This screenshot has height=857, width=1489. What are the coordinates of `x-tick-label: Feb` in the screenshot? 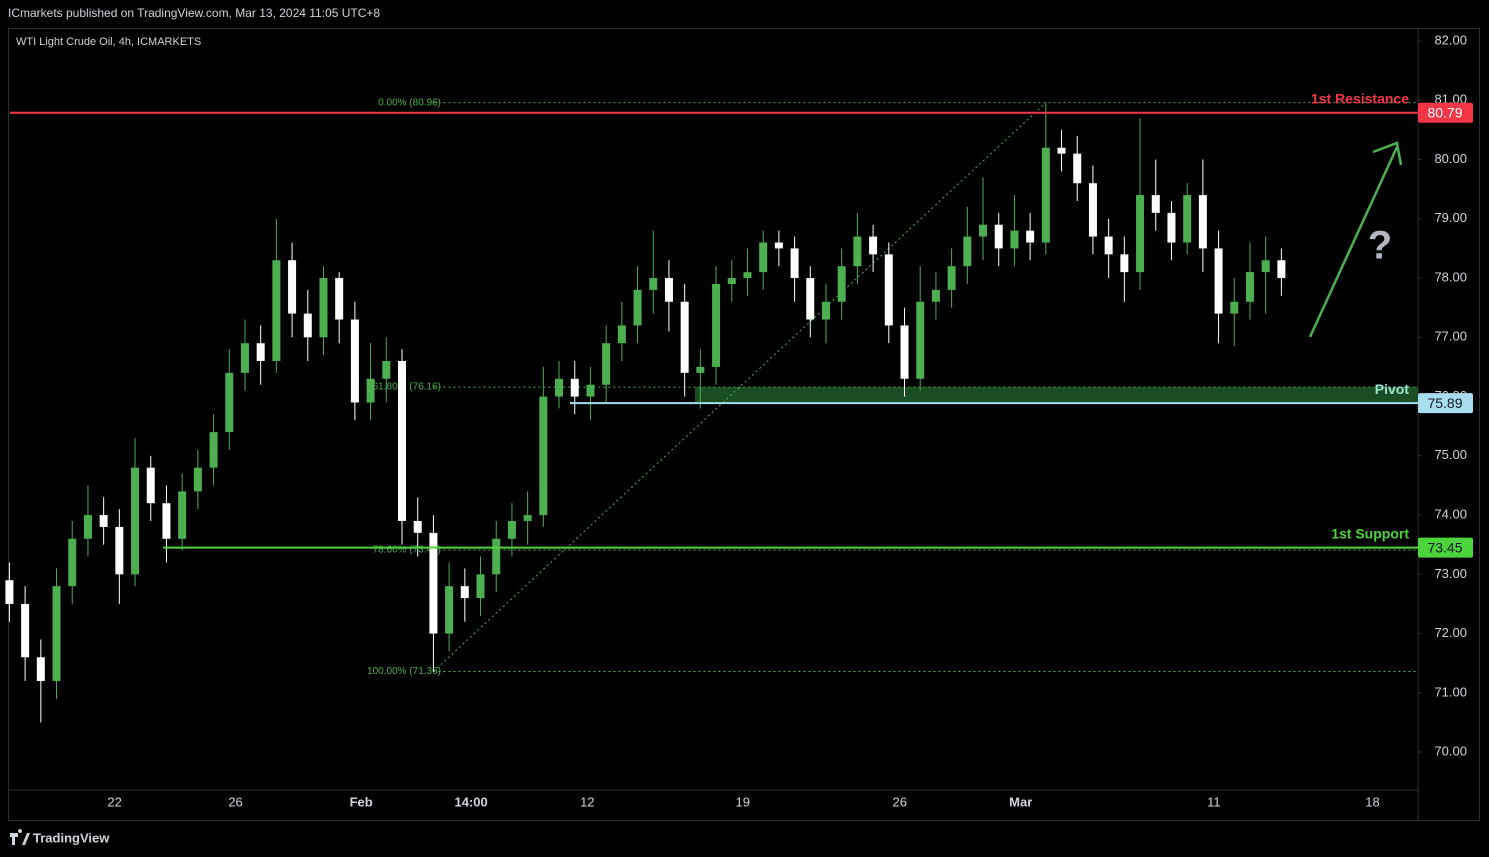 It's located at (361, 801).